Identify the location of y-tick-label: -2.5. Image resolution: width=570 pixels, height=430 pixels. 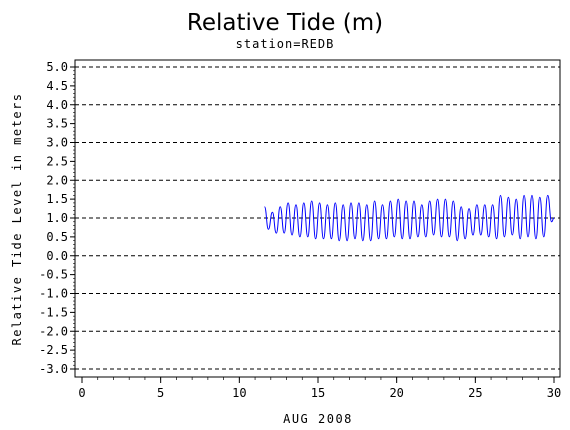
(53, 350).